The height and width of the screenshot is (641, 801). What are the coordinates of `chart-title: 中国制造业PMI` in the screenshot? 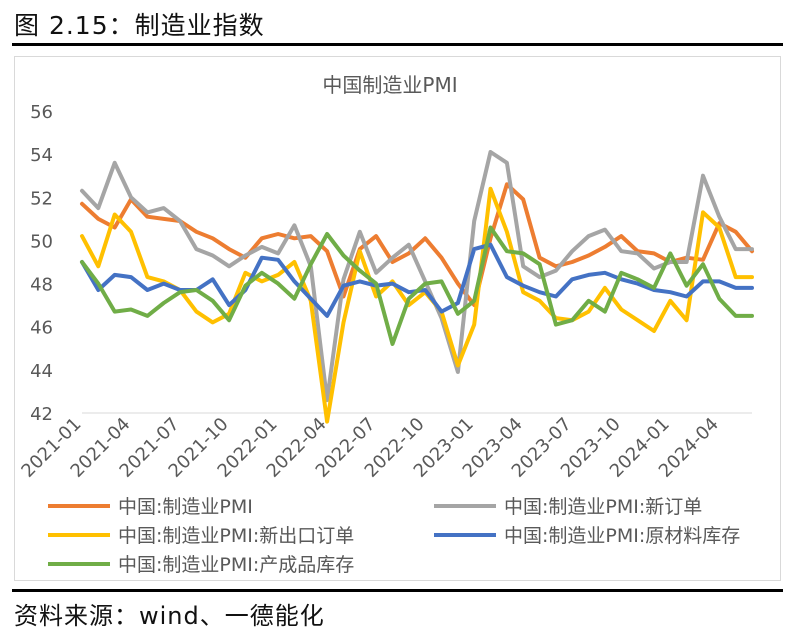 It's located at (389, 85).